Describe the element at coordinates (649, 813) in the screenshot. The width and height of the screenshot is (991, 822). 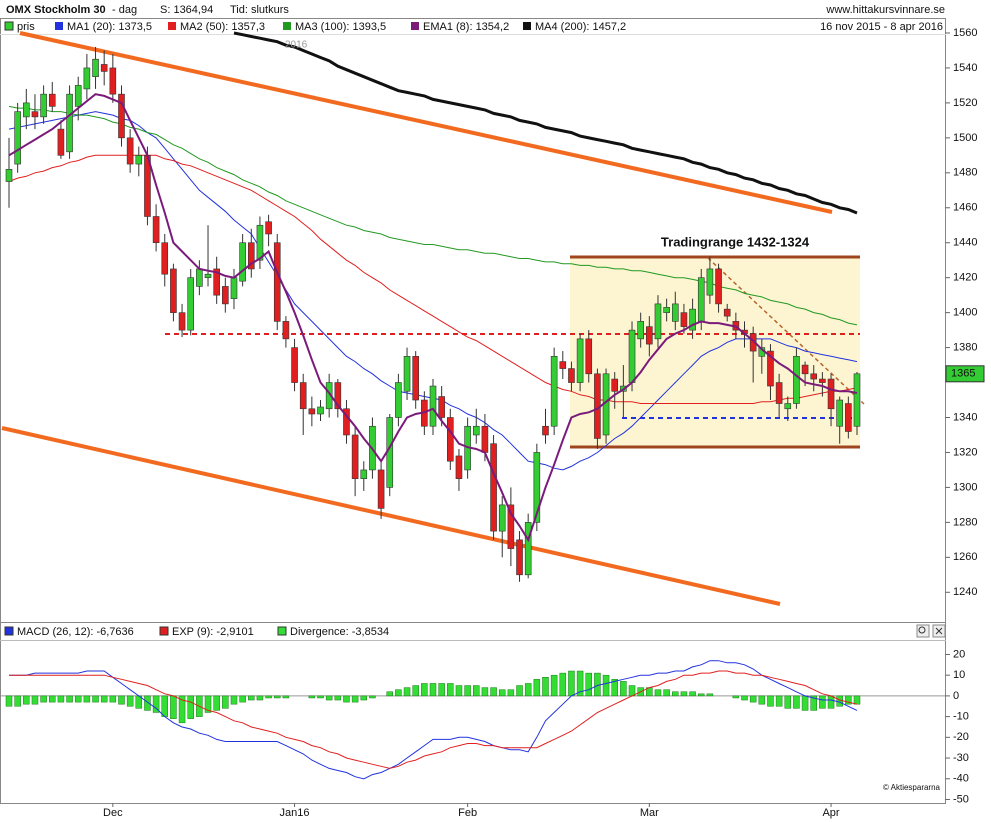
I see `x-tick-label: Mar` at that location.